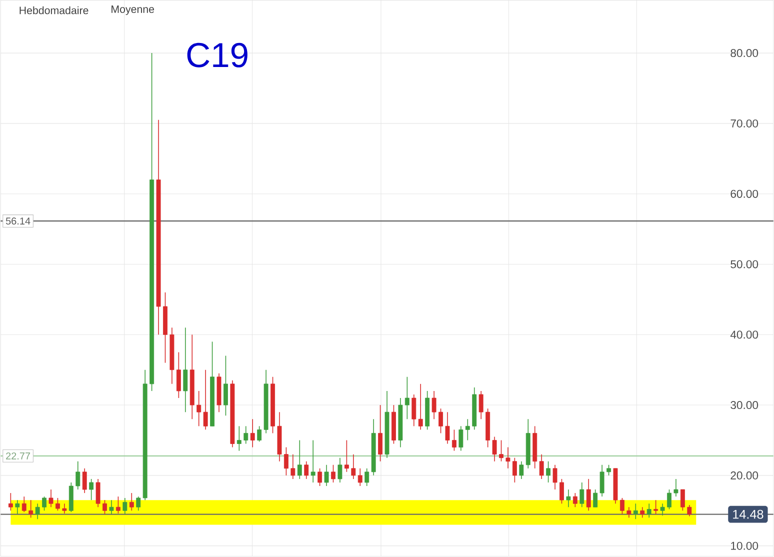 This screenshot has width=774, height=557. I want to click on ref-line-label: 22.77, so click(18, 456).